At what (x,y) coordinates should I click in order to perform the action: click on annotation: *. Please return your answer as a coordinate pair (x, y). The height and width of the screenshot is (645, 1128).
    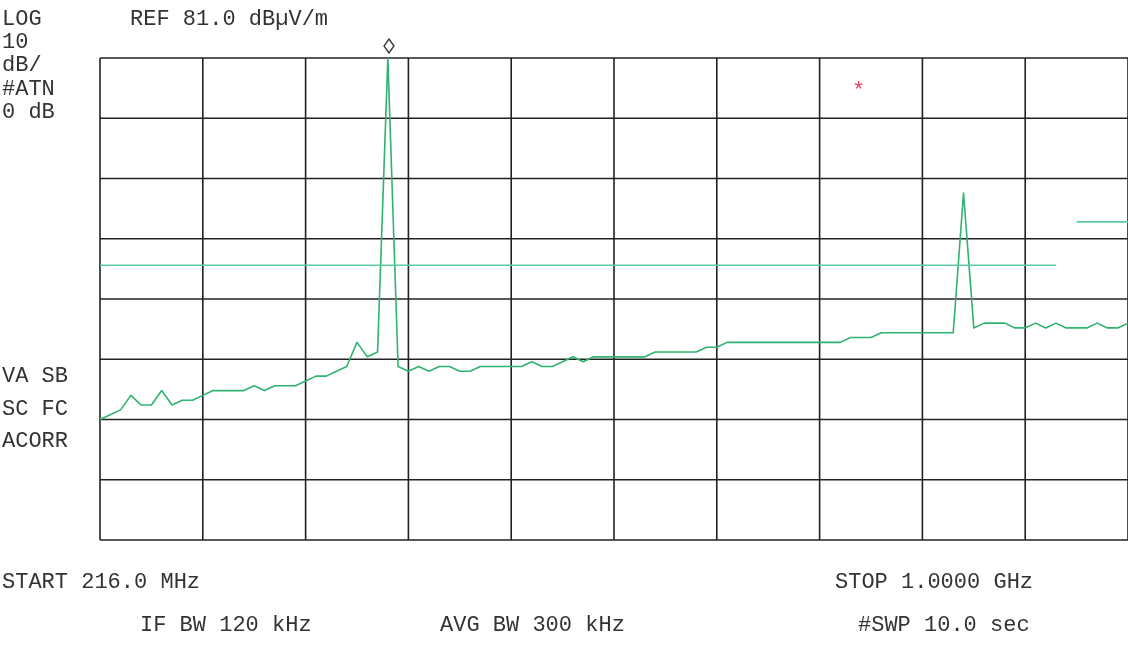
    Looking at the image, I should click on (859, 91).